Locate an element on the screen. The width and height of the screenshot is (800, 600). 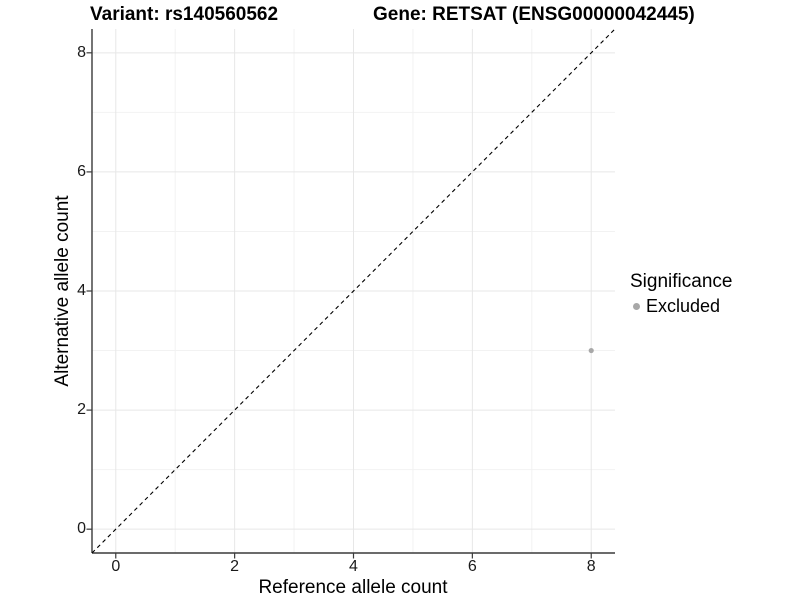
legend-title: Significance is located at coordinates (681, 281).